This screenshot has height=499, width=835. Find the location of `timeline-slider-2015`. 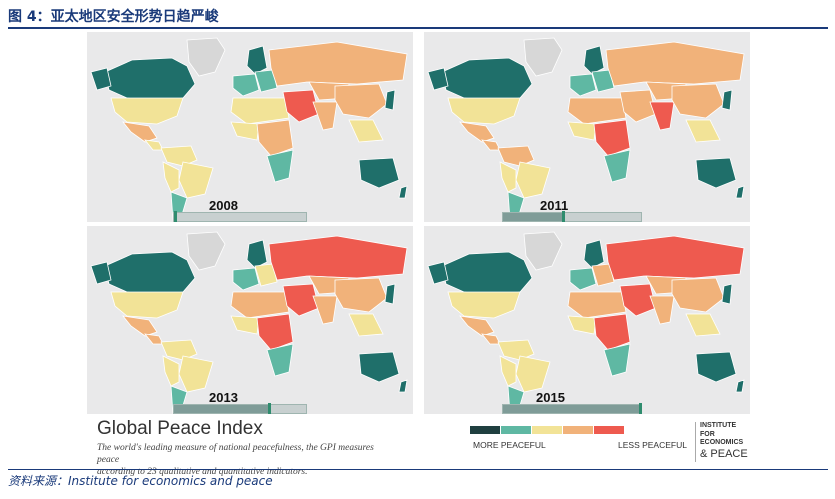

timeline-slider-2015 is located at coordinates (572, 409).